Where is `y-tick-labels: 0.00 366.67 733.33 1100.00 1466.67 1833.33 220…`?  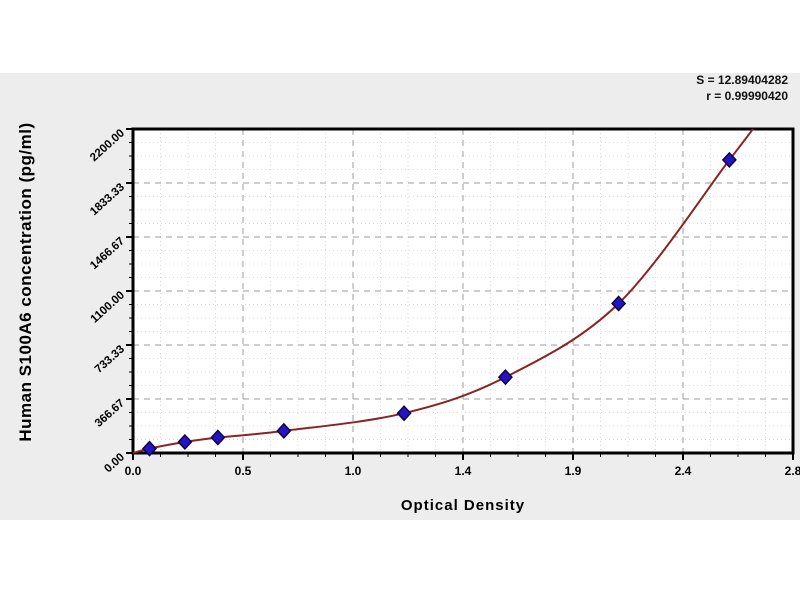
y-tick-labels: 0.00 366.67 733.33 1100.00 1466.67 1833.33 220… is located at coordinates (107, 301).